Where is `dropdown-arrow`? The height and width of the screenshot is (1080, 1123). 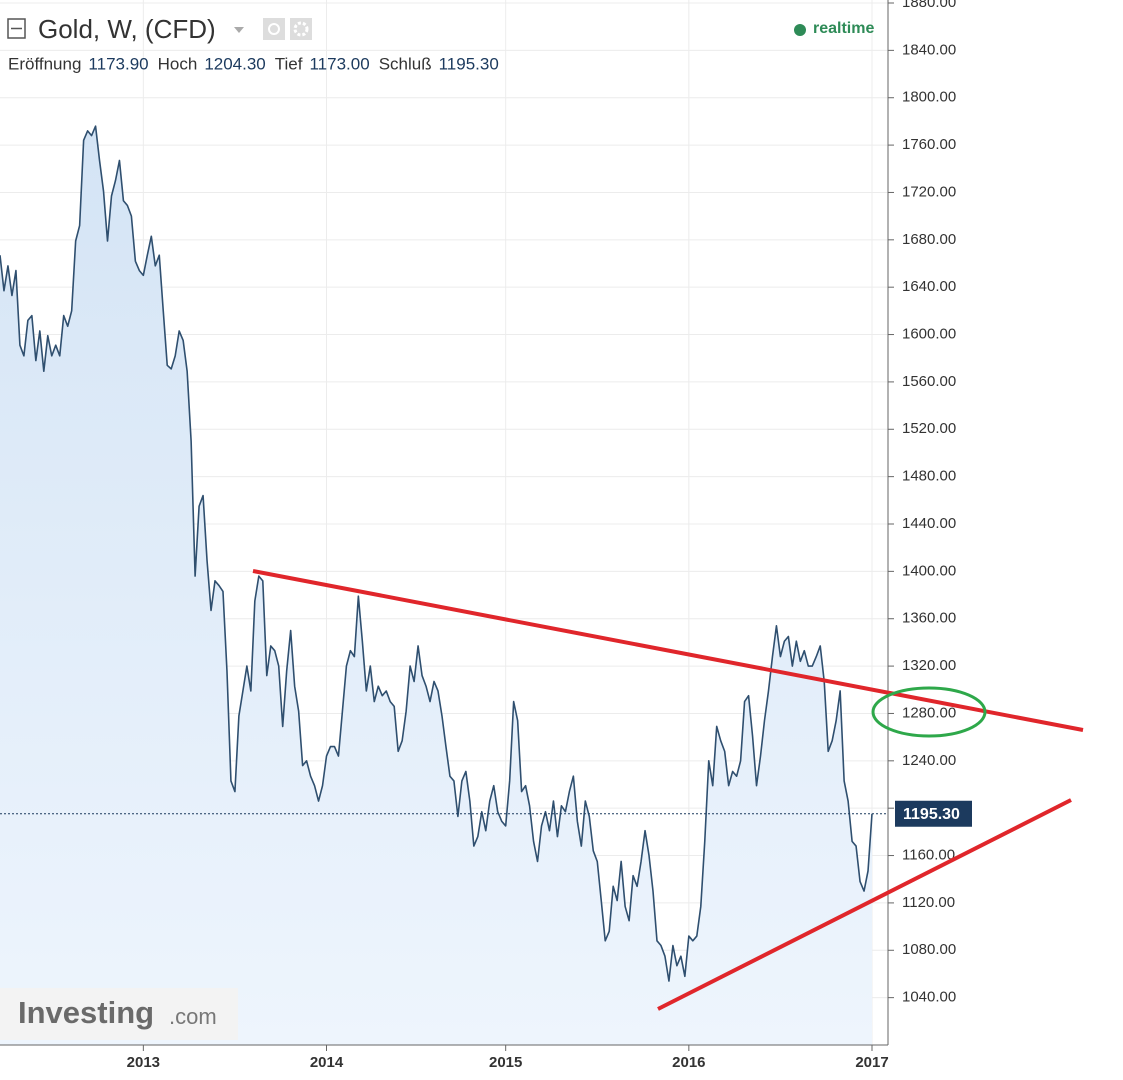
dropdown-arrow is located at coordinates (239, 30).